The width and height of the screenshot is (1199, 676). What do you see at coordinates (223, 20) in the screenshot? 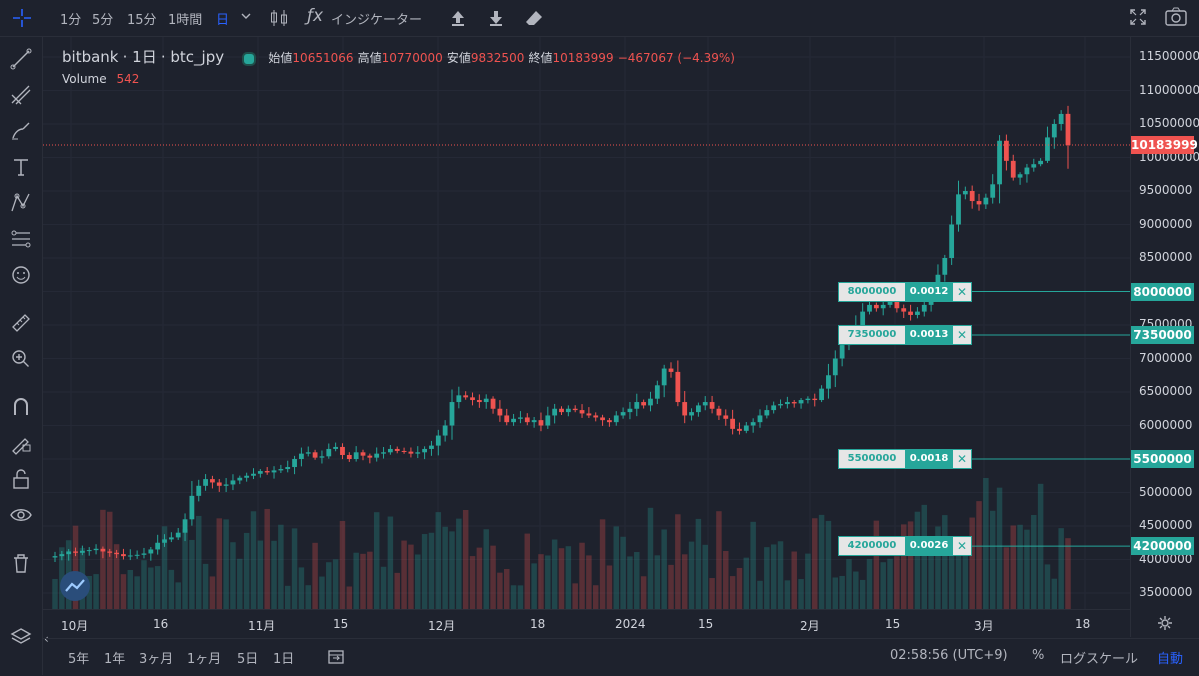
I see `interval-1d: 日` at bounding box center [223, 20].